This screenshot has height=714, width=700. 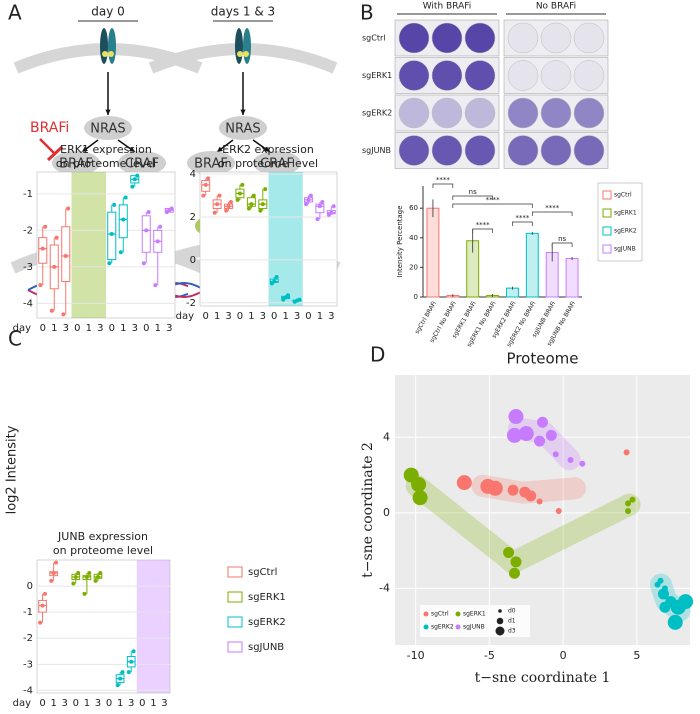 I want to click on row-label: sgJUNB, so click(x=376, y=150).